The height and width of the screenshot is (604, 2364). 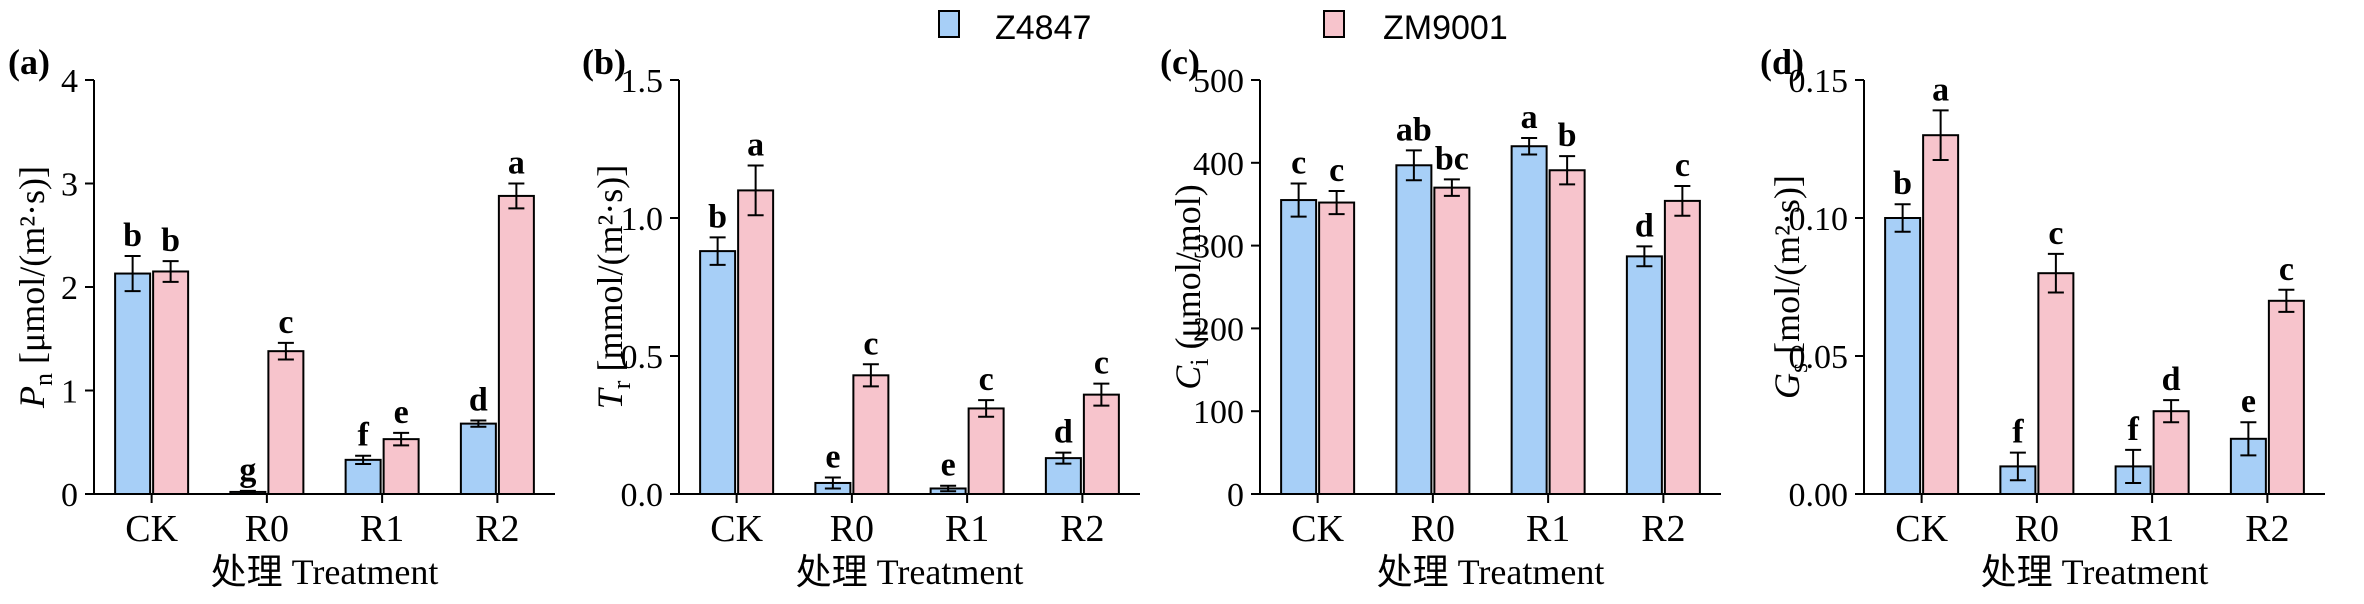 What do you see at coordinates (69, 185) in the screenshot?
I see `y-tick-label: 3` at bounding box center [69, 185].